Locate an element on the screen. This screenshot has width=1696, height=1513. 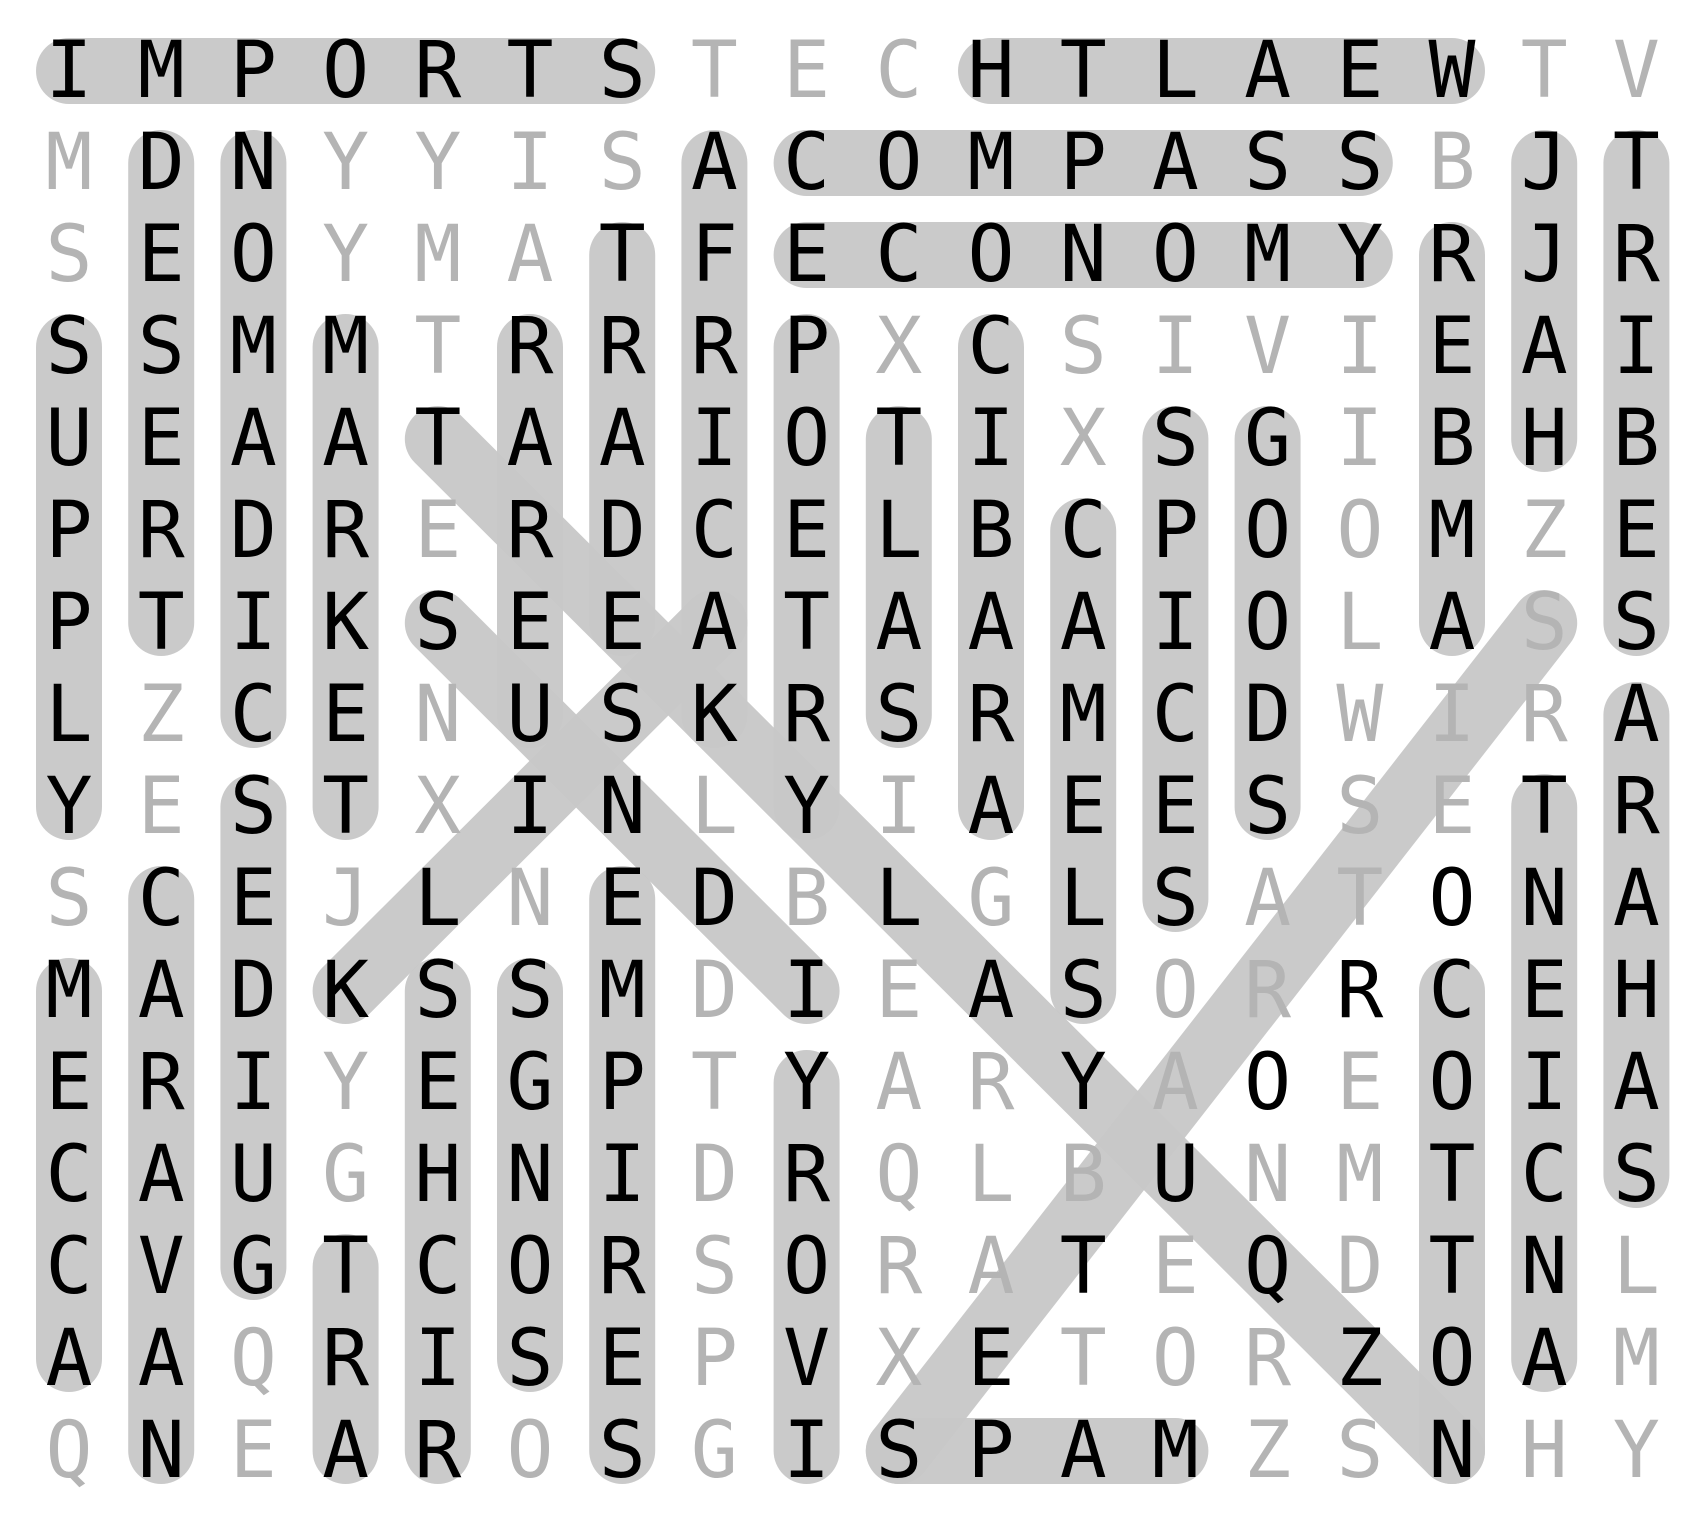
grid-letter-r8-c17: R is located at coordinates (1636, 807).